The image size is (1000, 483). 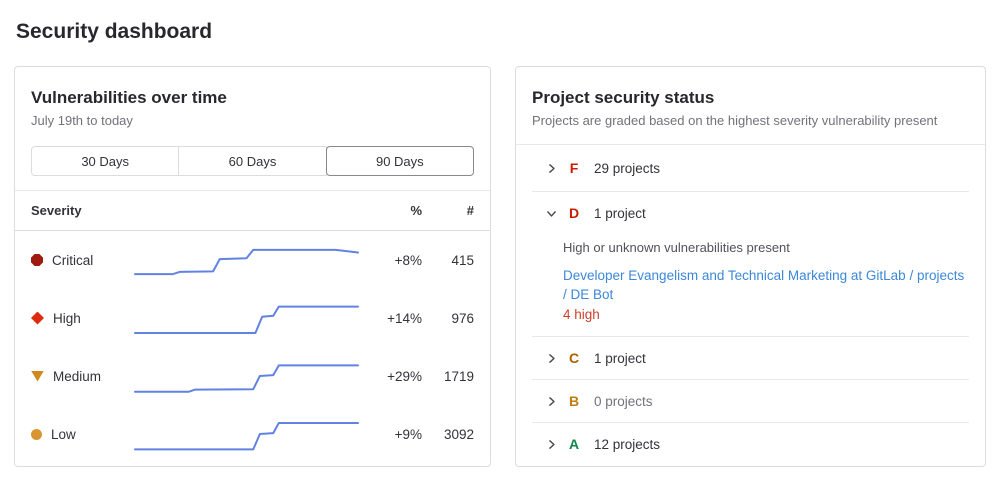 What do you see at coordinates (750, 213) in the screenshot?
I see `grade-d-toggle: D 1 project` at bounding box center [750, 213].